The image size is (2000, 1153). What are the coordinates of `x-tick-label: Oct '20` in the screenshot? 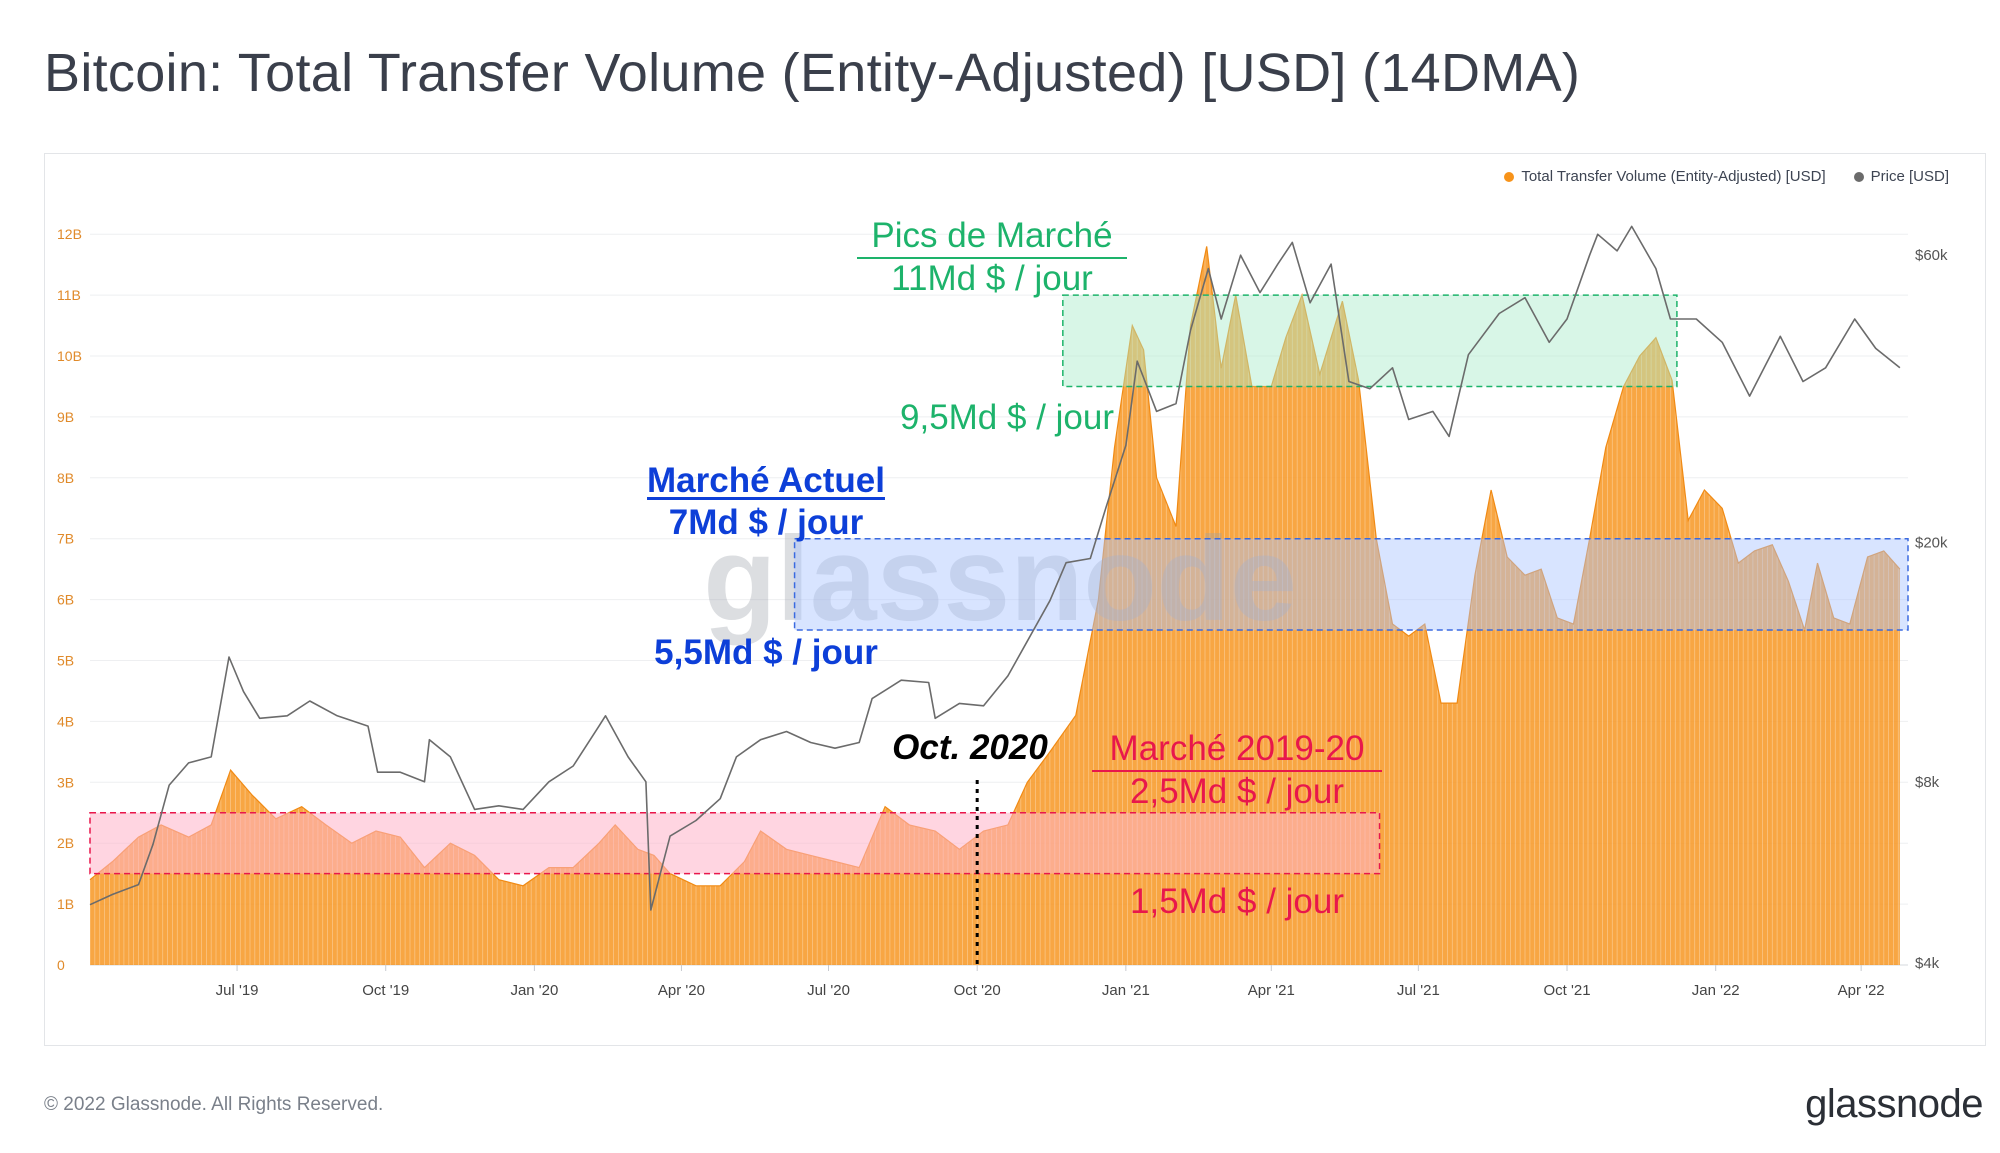 It's located at (977, 990).